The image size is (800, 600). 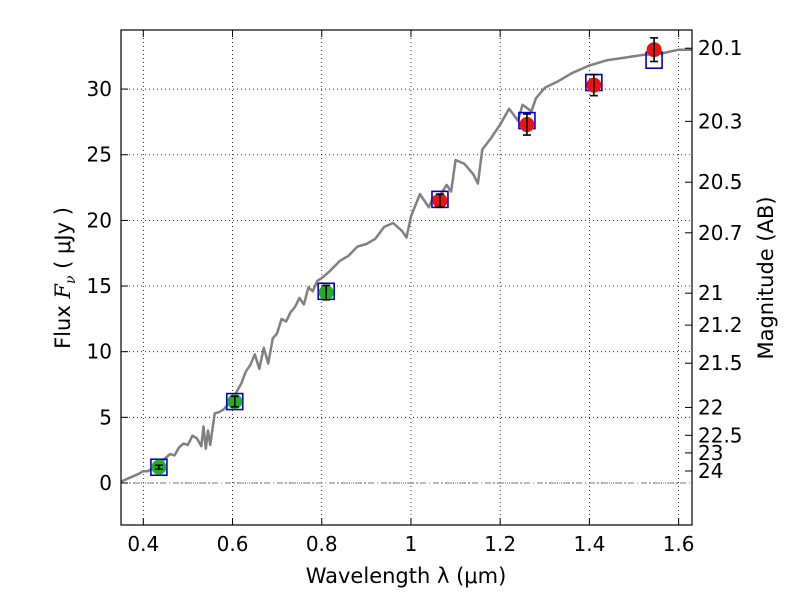 What do you see at coordinates (63, 324) in the screenshot?
I see `y-label-prefix: Flux` at bounding box center [63, 324].